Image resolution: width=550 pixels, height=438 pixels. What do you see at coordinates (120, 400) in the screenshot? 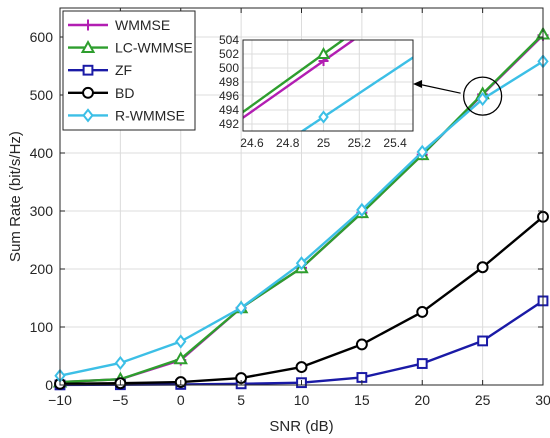
I see `x-tick-label: −5` at bounding box center [120, 400].